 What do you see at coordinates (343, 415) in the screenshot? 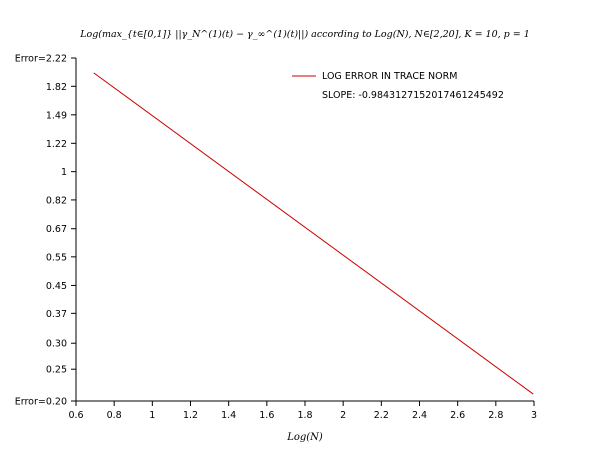
I see `x-tick-label: 2` at bounding box center [343, 415].